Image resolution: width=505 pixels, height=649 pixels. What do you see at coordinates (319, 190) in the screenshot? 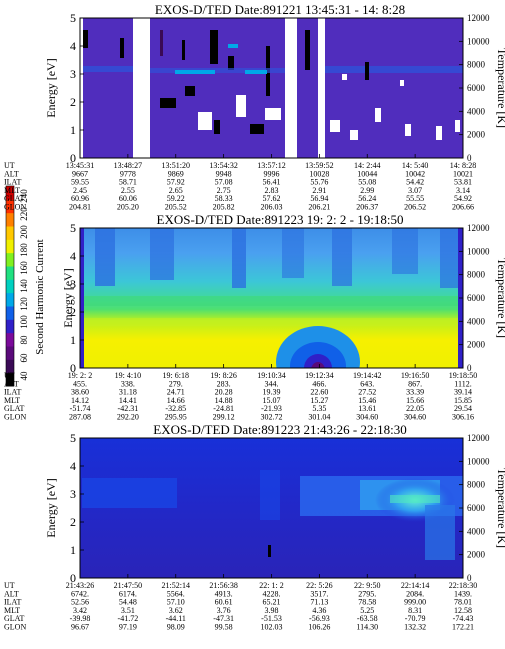
I see `table-cell: 2.91` at bounding box center [319, 190].